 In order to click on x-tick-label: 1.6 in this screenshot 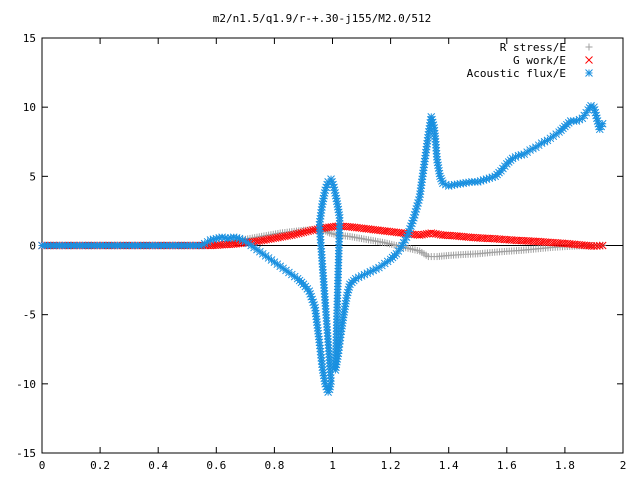, I will do `click(507, 465)`.